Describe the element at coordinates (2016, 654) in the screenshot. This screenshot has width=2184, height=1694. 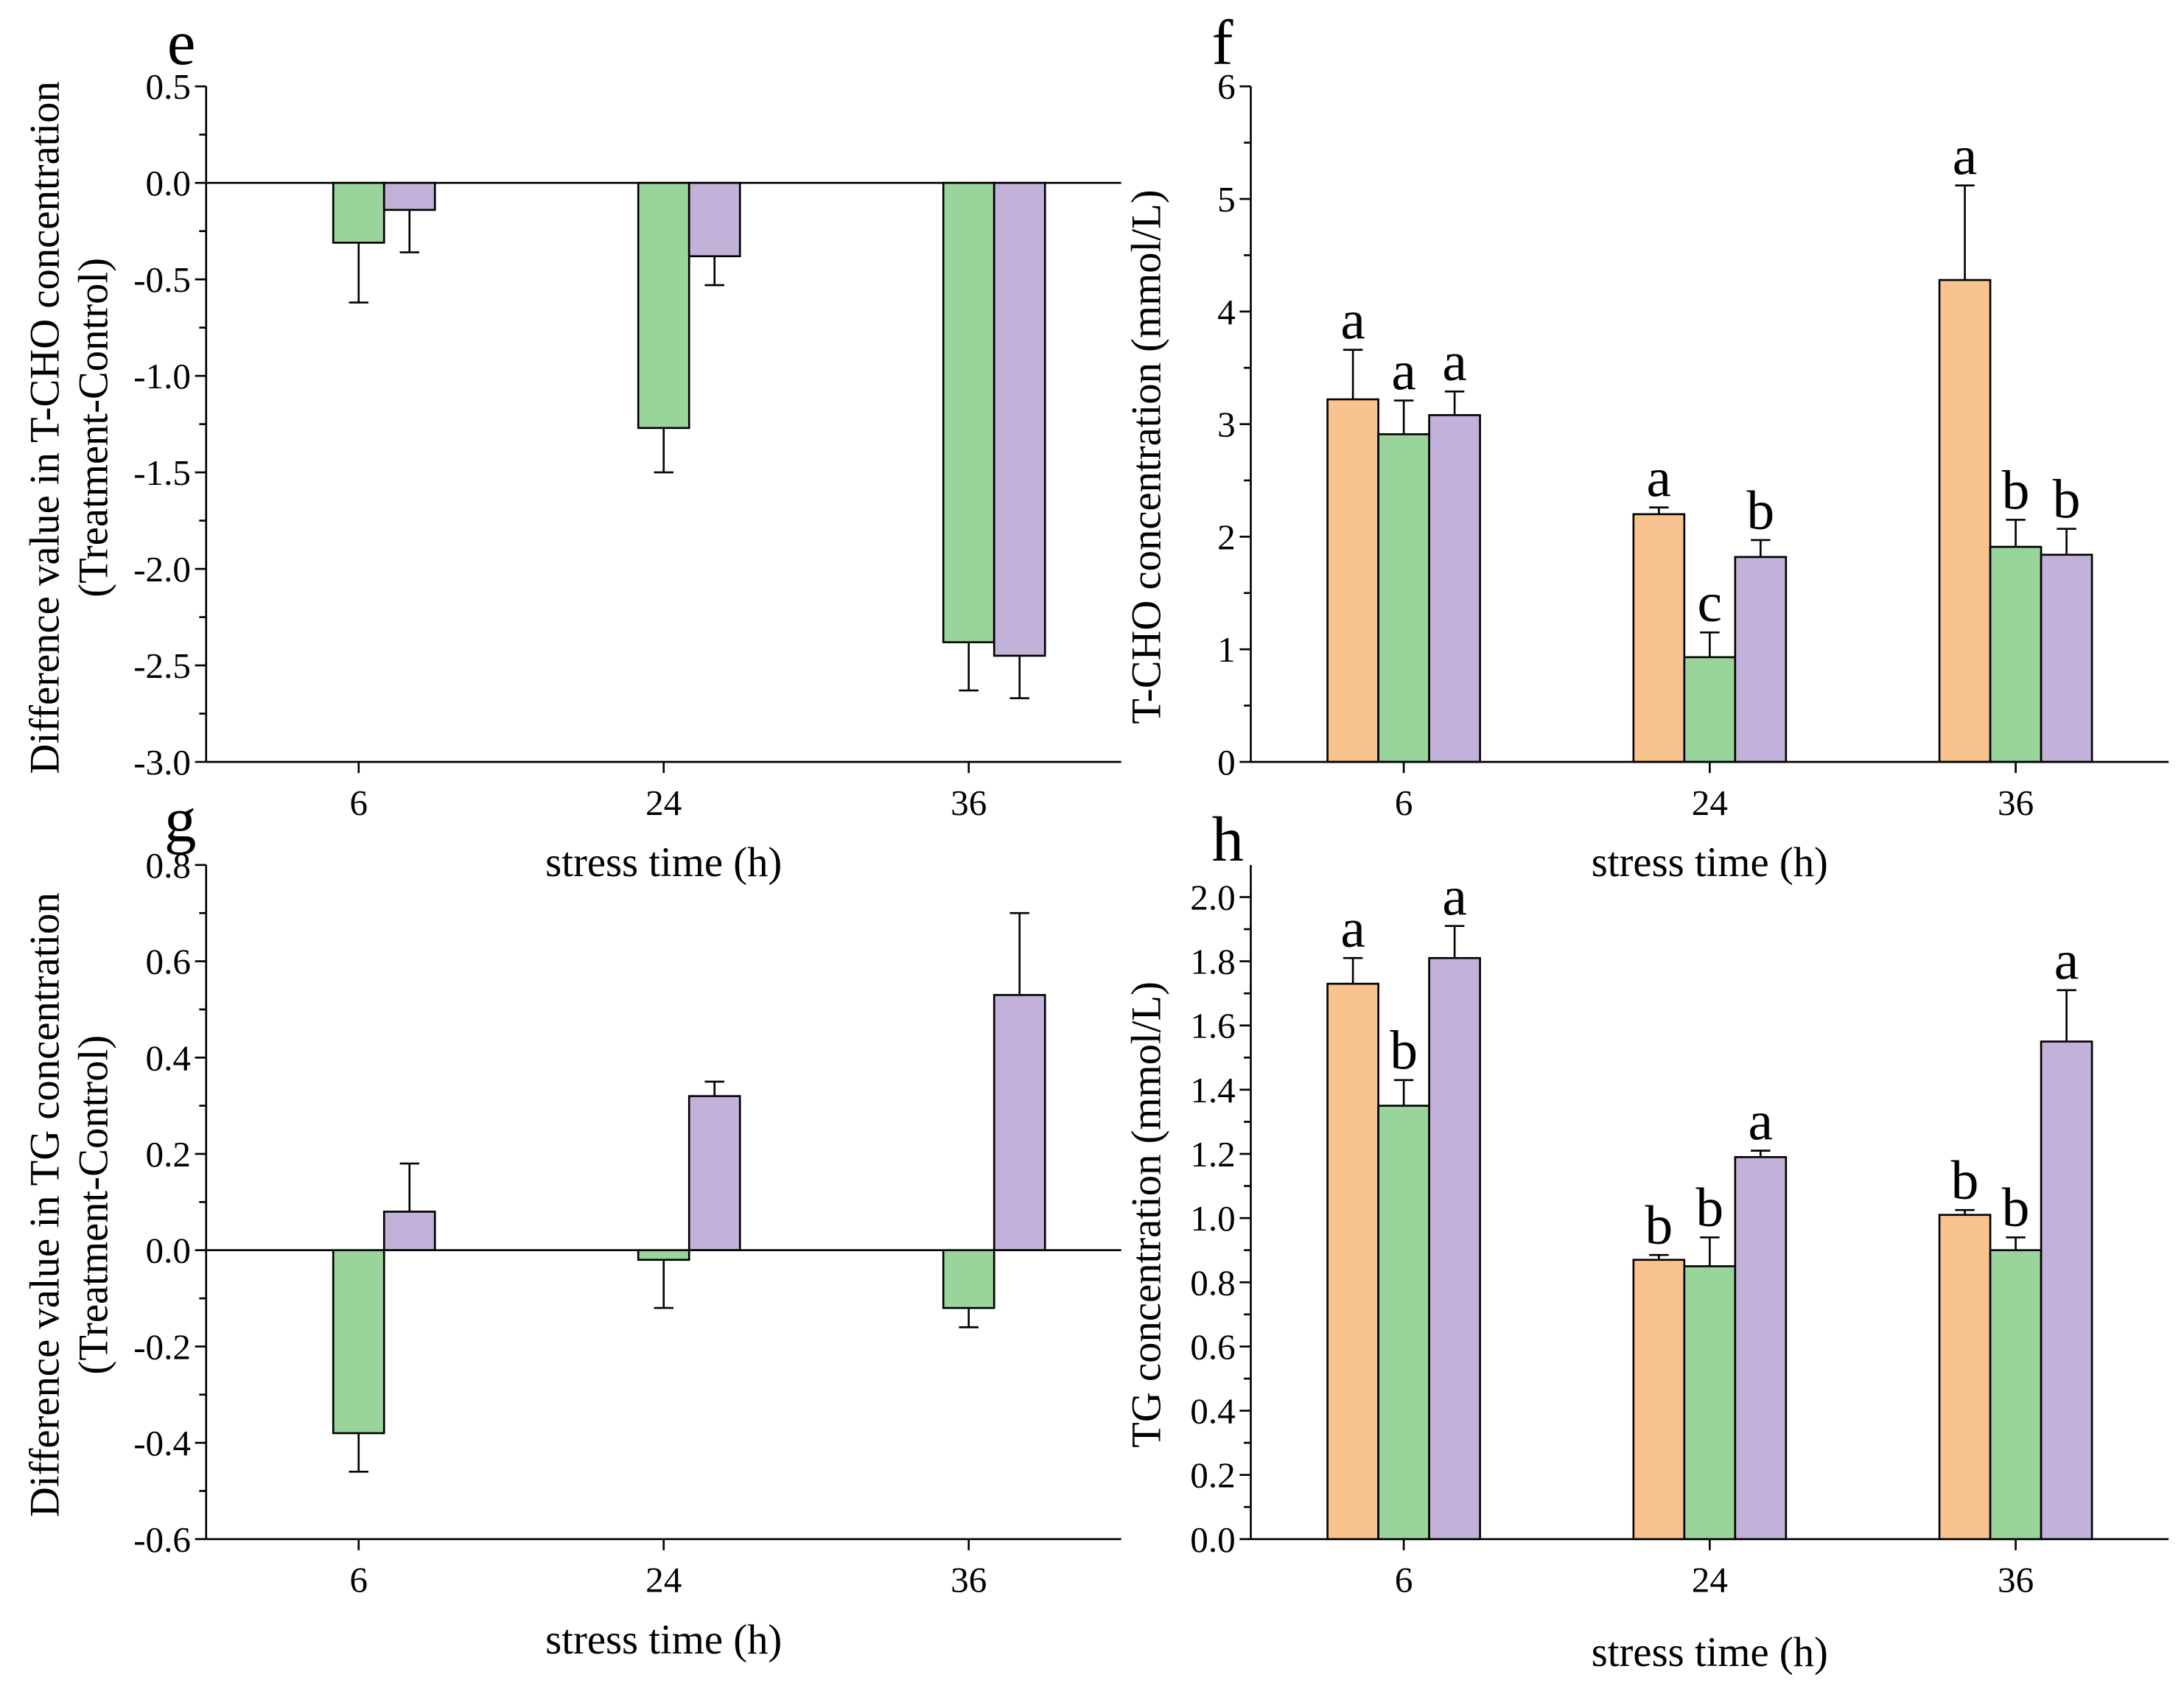
I see `bar-f-36h-series2` at that location.